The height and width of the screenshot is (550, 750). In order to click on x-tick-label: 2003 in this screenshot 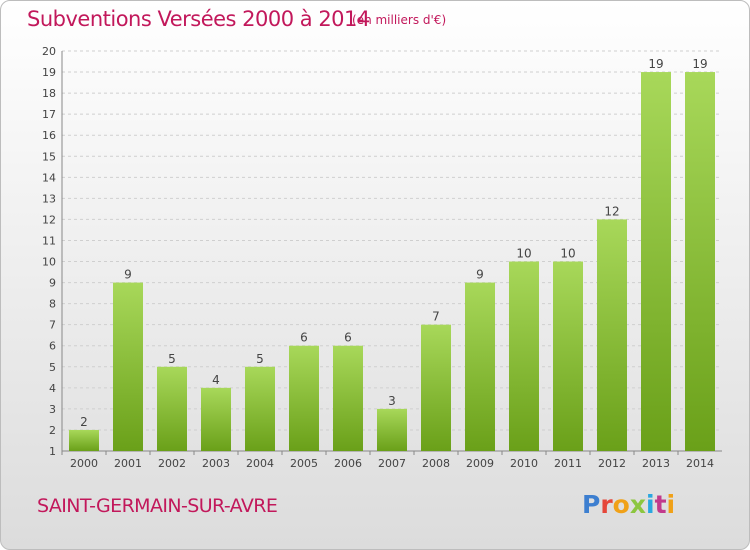, I will do `click(216, 463)`.